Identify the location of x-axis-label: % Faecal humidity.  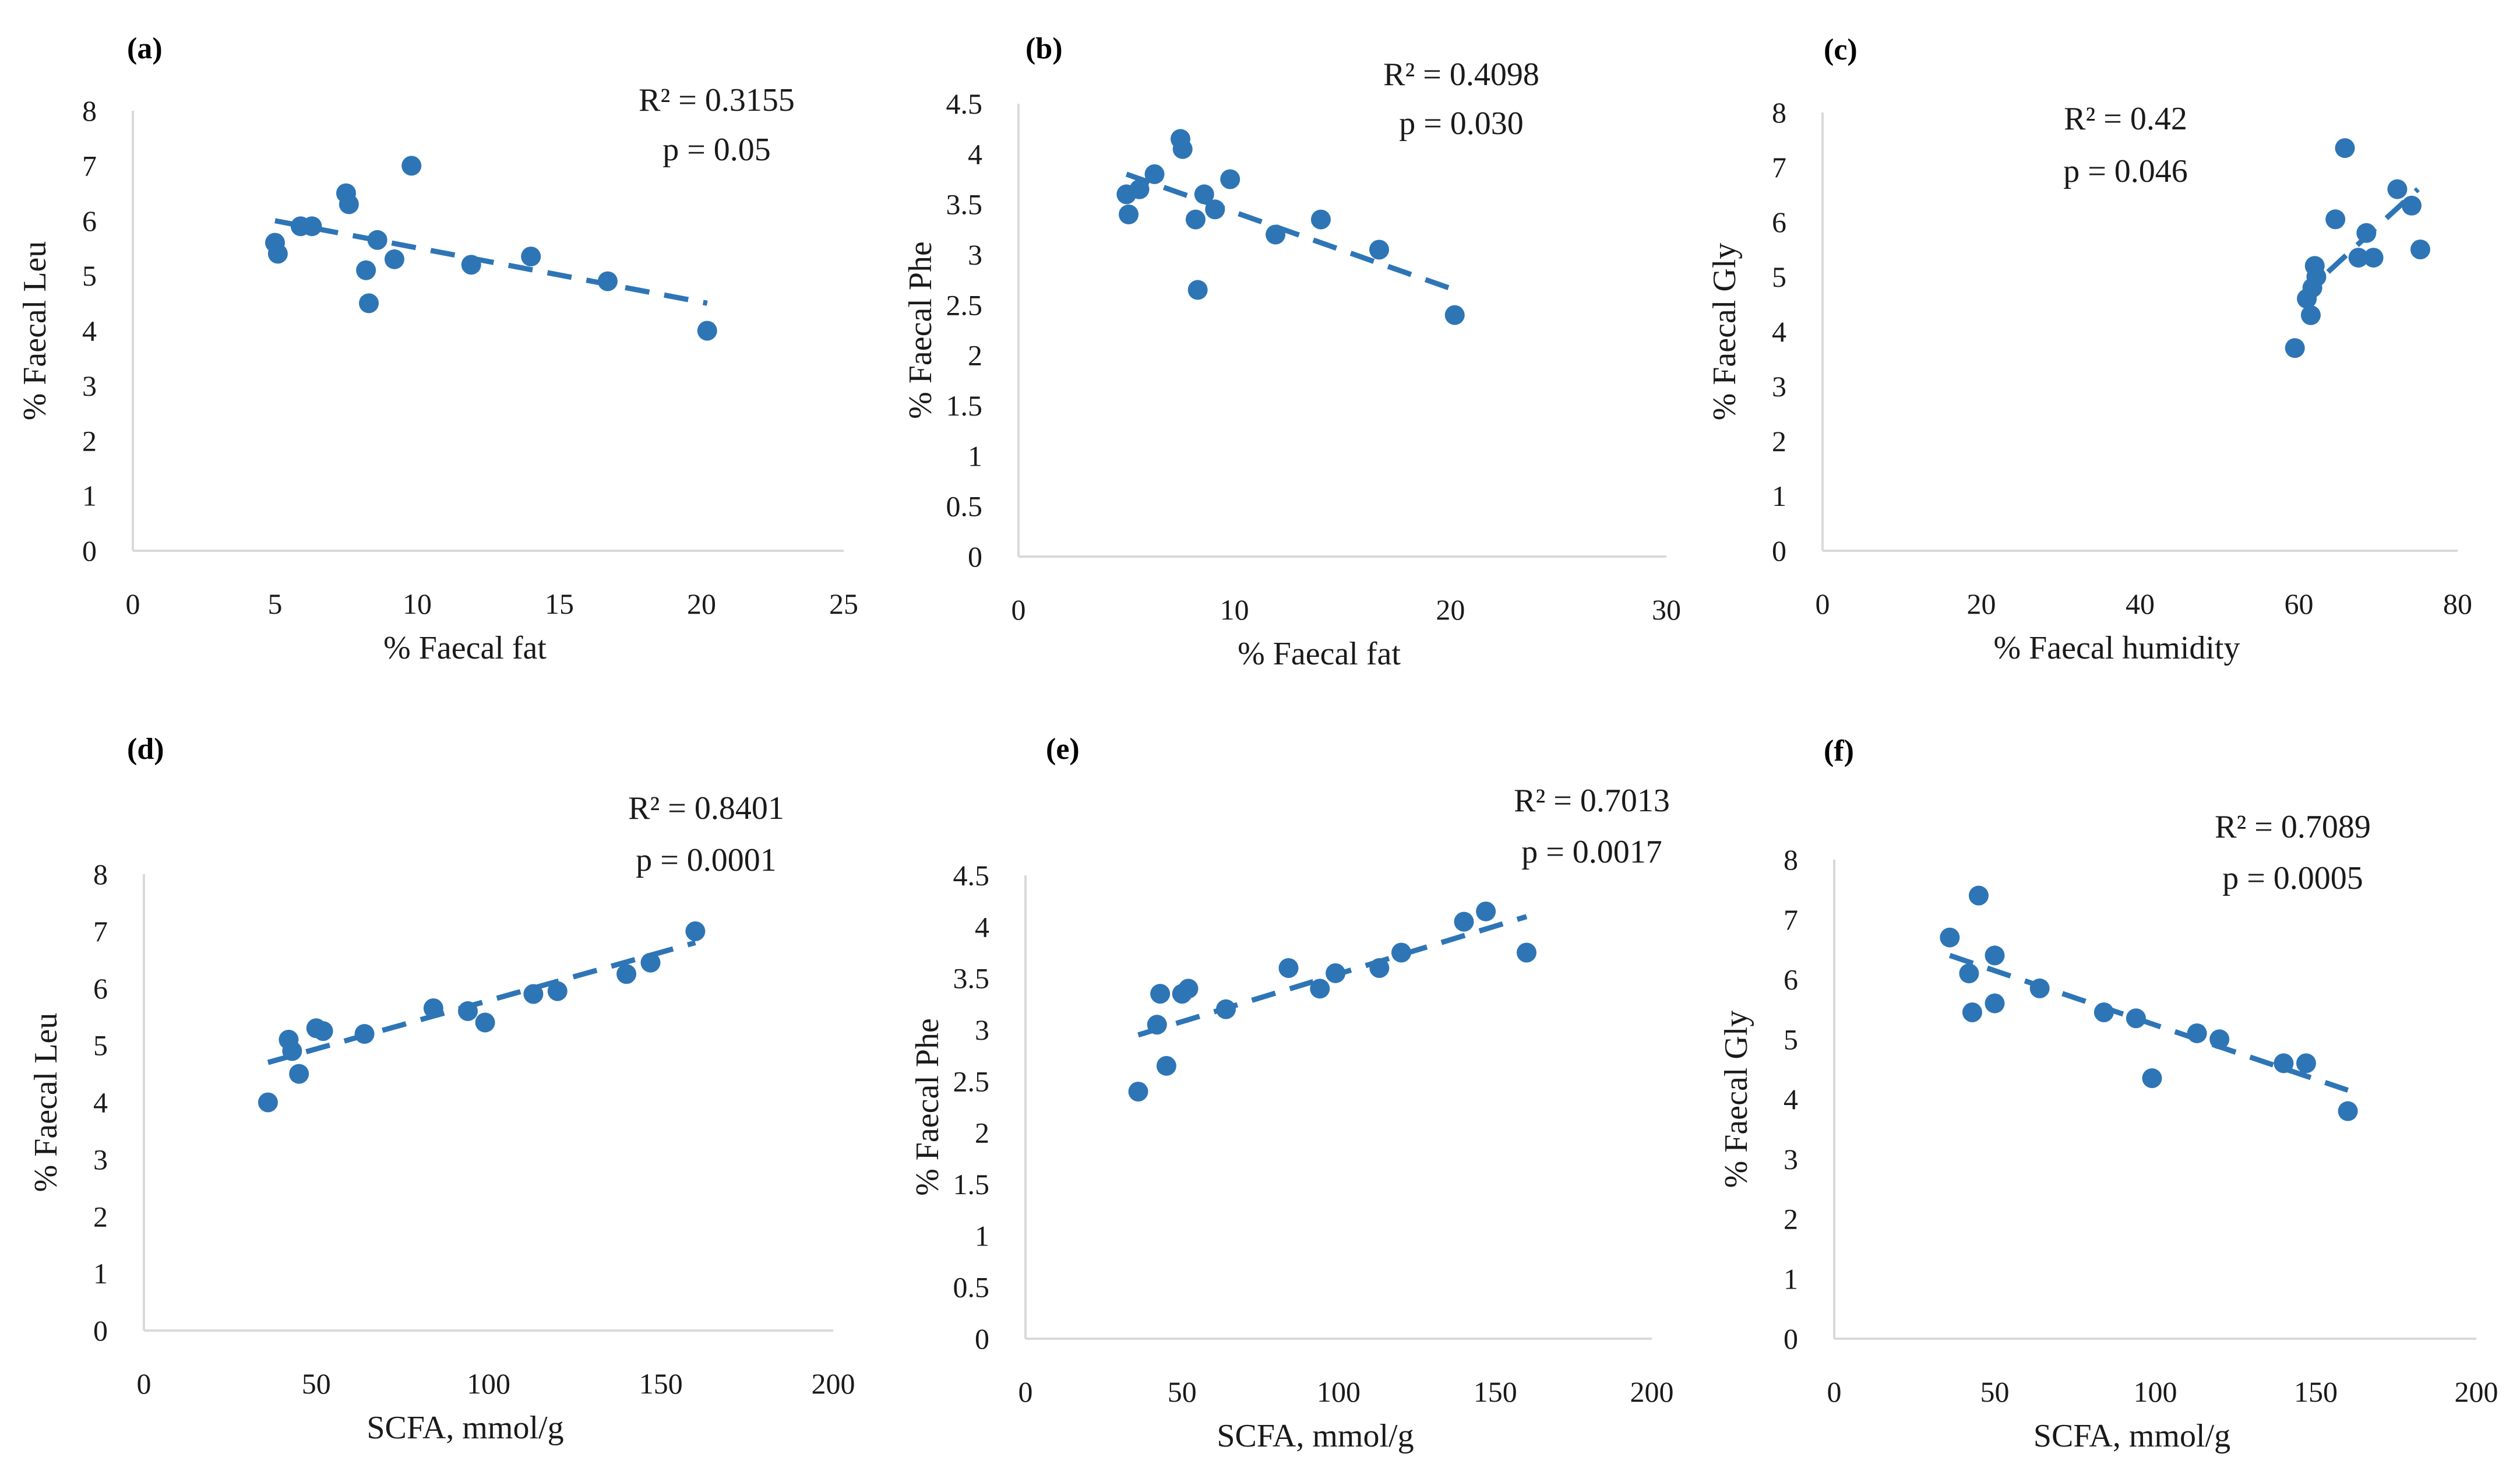
(2116, 648).